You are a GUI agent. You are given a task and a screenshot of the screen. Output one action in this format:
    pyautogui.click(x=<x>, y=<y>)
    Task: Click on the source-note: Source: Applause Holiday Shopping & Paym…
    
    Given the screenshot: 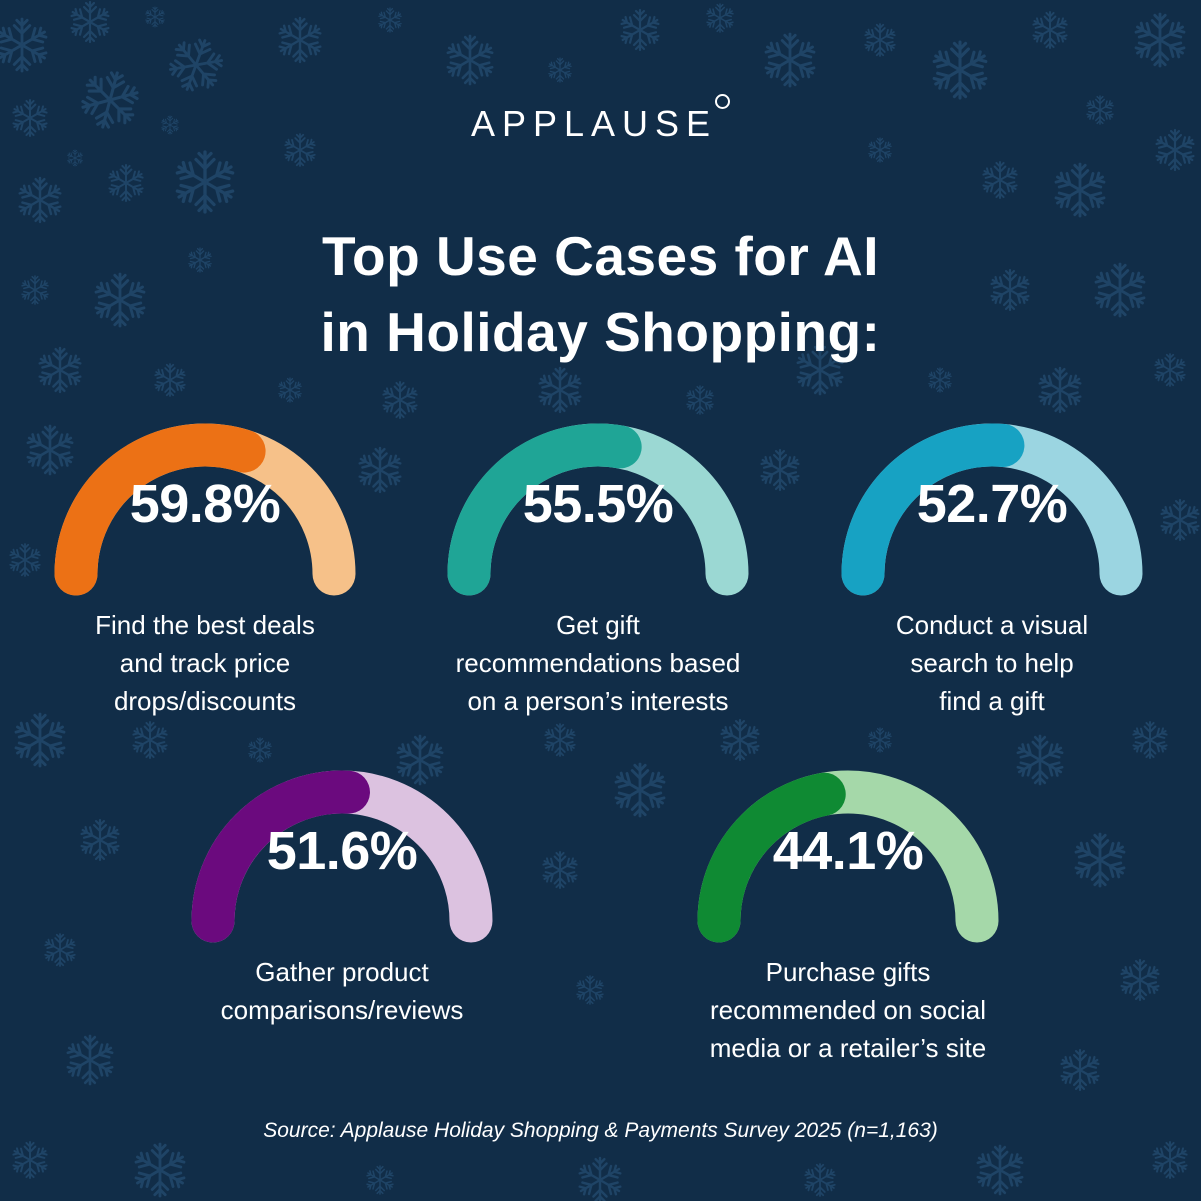 What is the action you would take?
    pyautogui.click(x=600, y=1130)
    